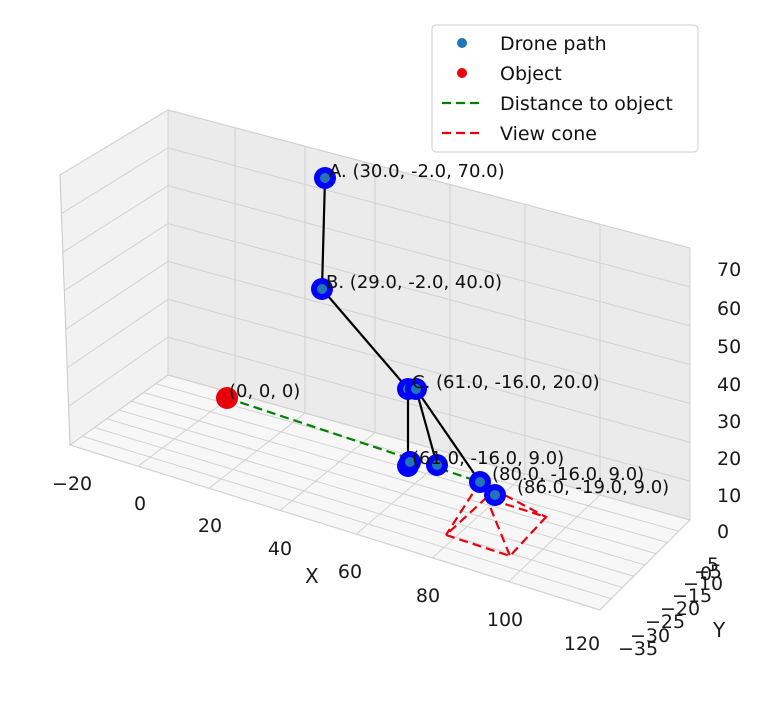 This screenshot has height=723, width=766. Describe the element at coordinates (680, 609) in the screenshot. I see `y-tick-label: −20` at that location.